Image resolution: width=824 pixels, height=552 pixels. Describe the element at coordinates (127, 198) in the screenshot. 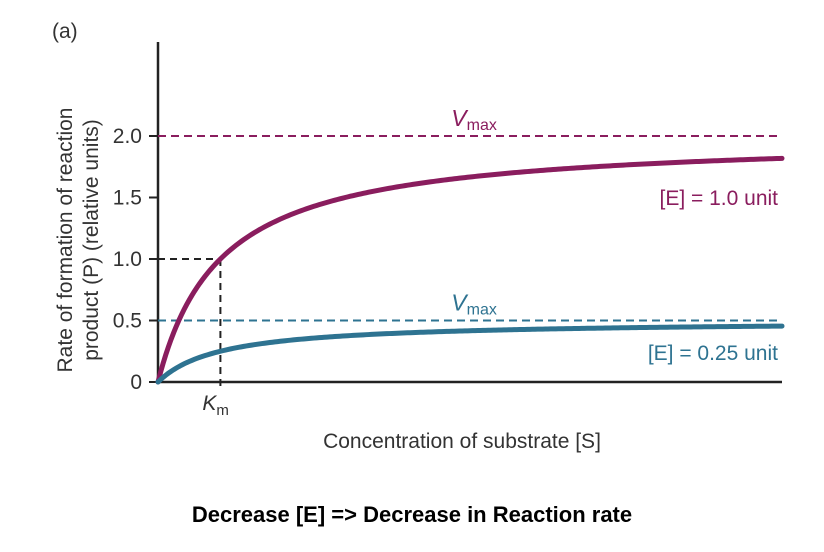

I see `y-tick-label: 1.5` at that location.